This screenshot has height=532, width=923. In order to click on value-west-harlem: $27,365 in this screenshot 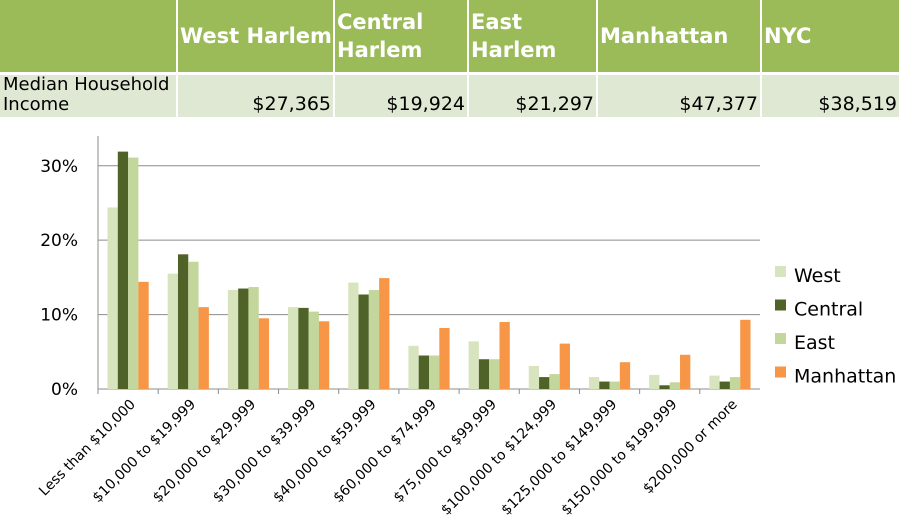, I will do `click(256, 96)`.